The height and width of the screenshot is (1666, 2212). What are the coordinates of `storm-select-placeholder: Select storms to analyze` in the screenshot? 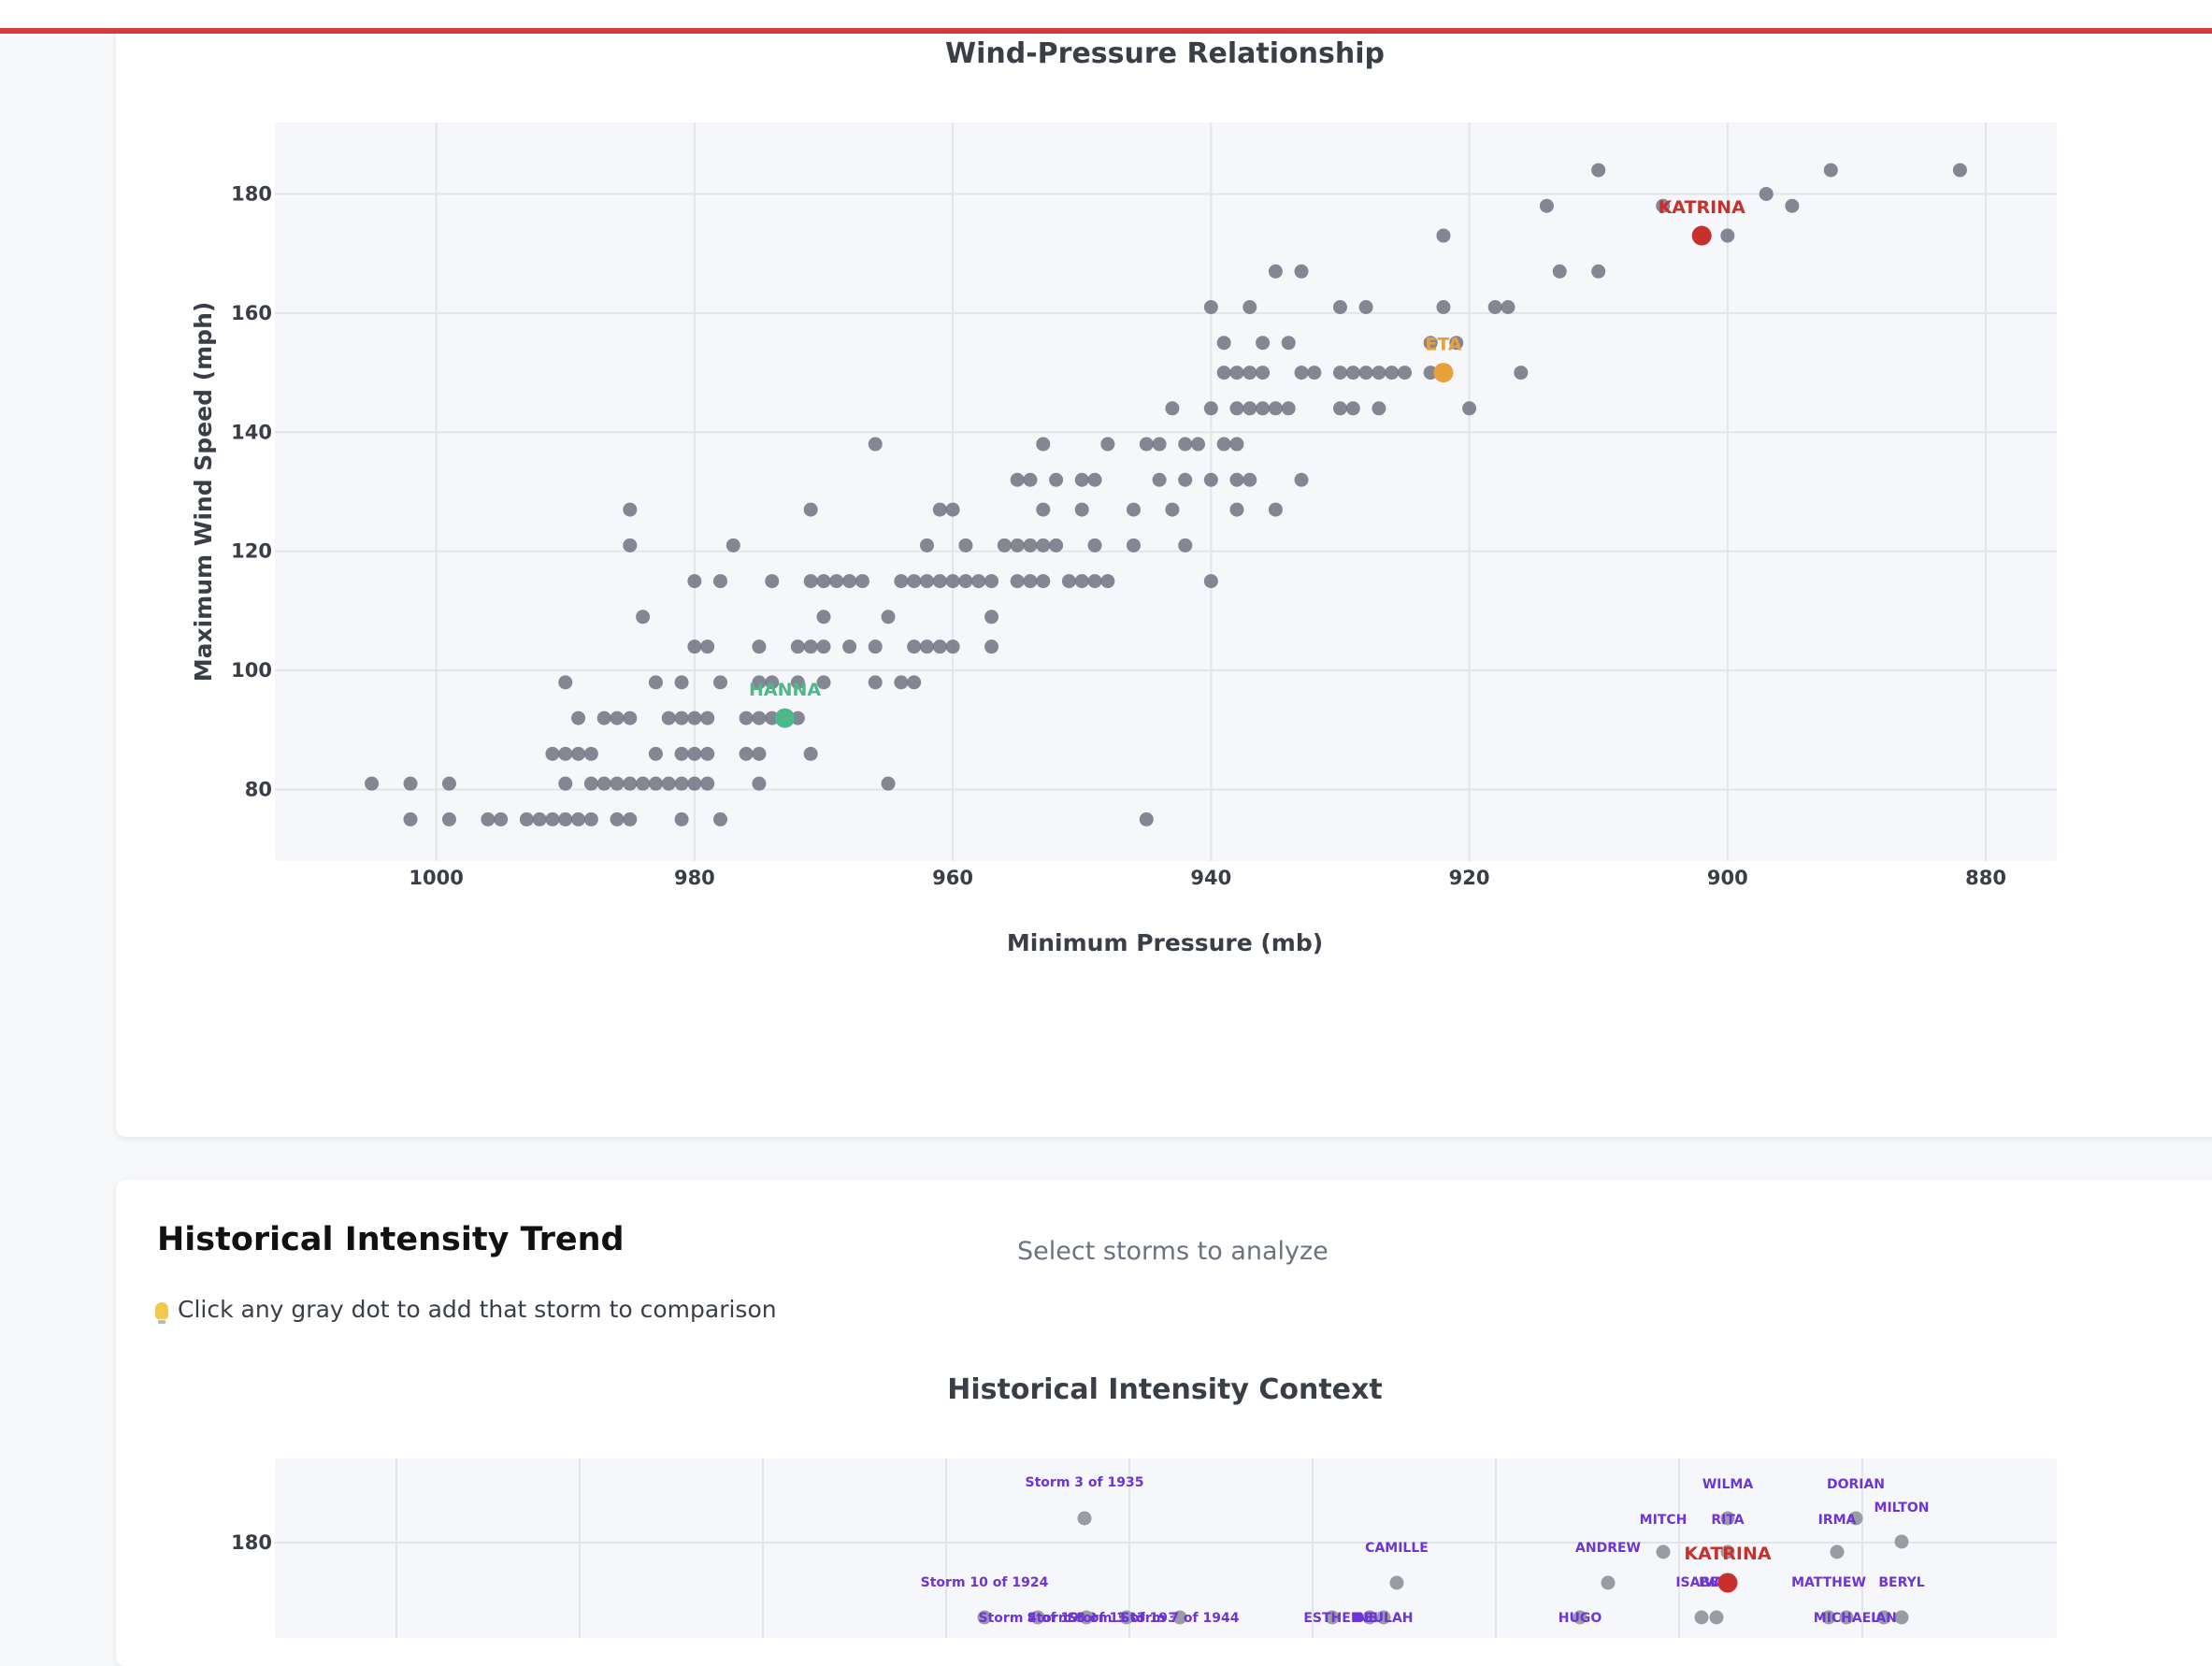 It's located at (1173, 1251).